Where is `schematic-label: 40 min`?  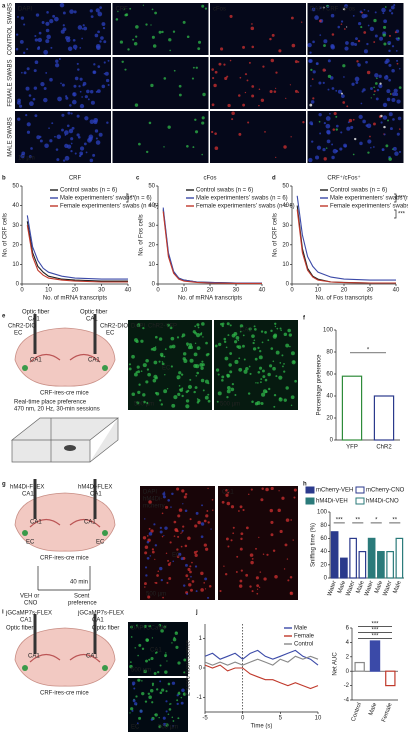 schematic-label: 40 min is located at coordinates (79, 583).